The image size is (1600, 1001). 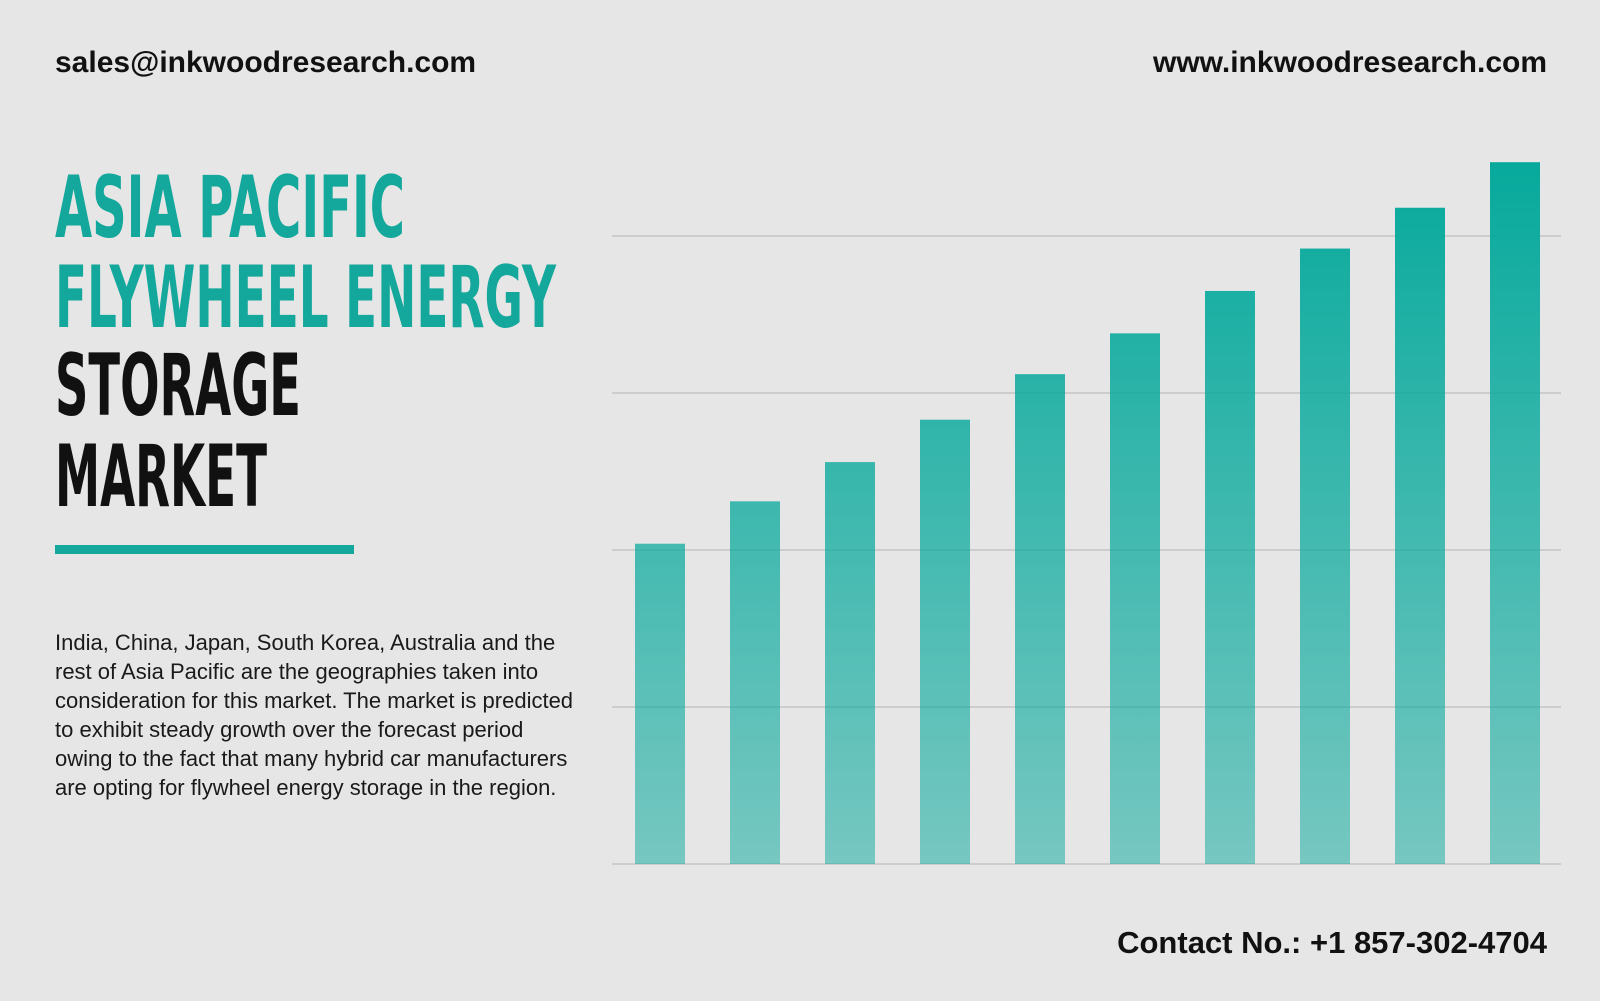 What do you see at coordinates (230, 208) in the screenshot?
I see `title-line: ASIA PACIFIC` at bounding box center [230, 208].